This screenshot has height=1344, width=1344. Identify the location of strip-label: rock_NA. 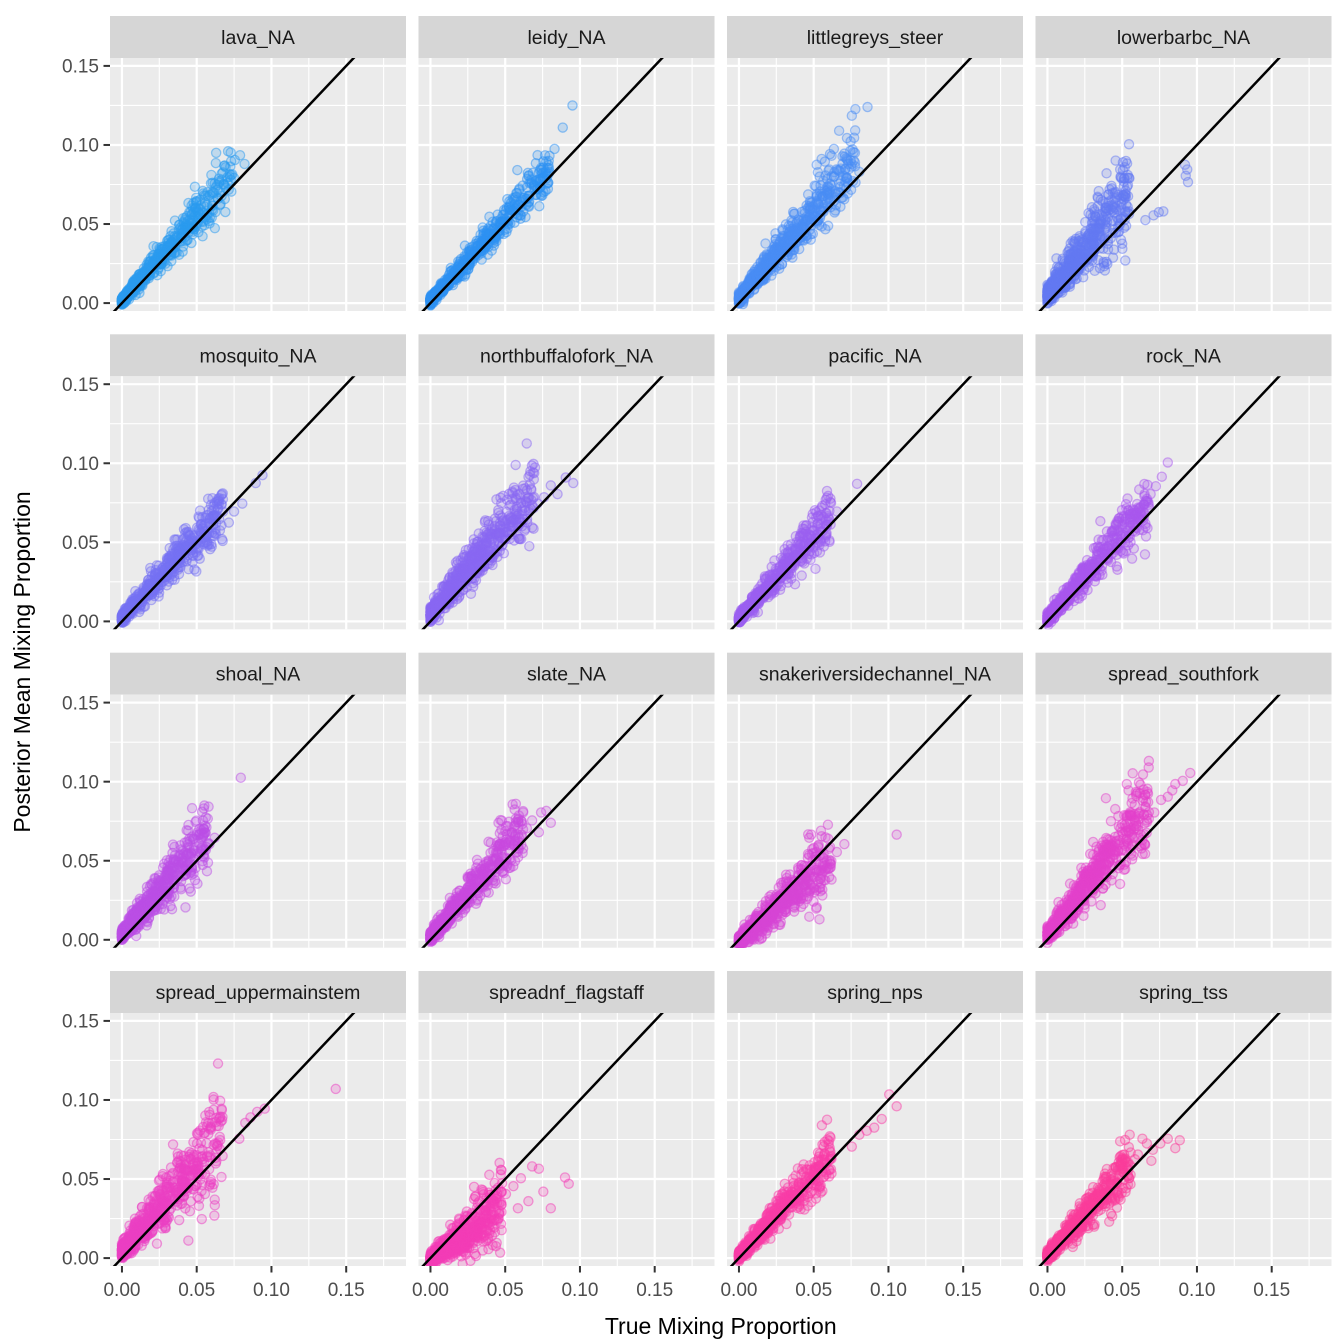
(1183, 356).